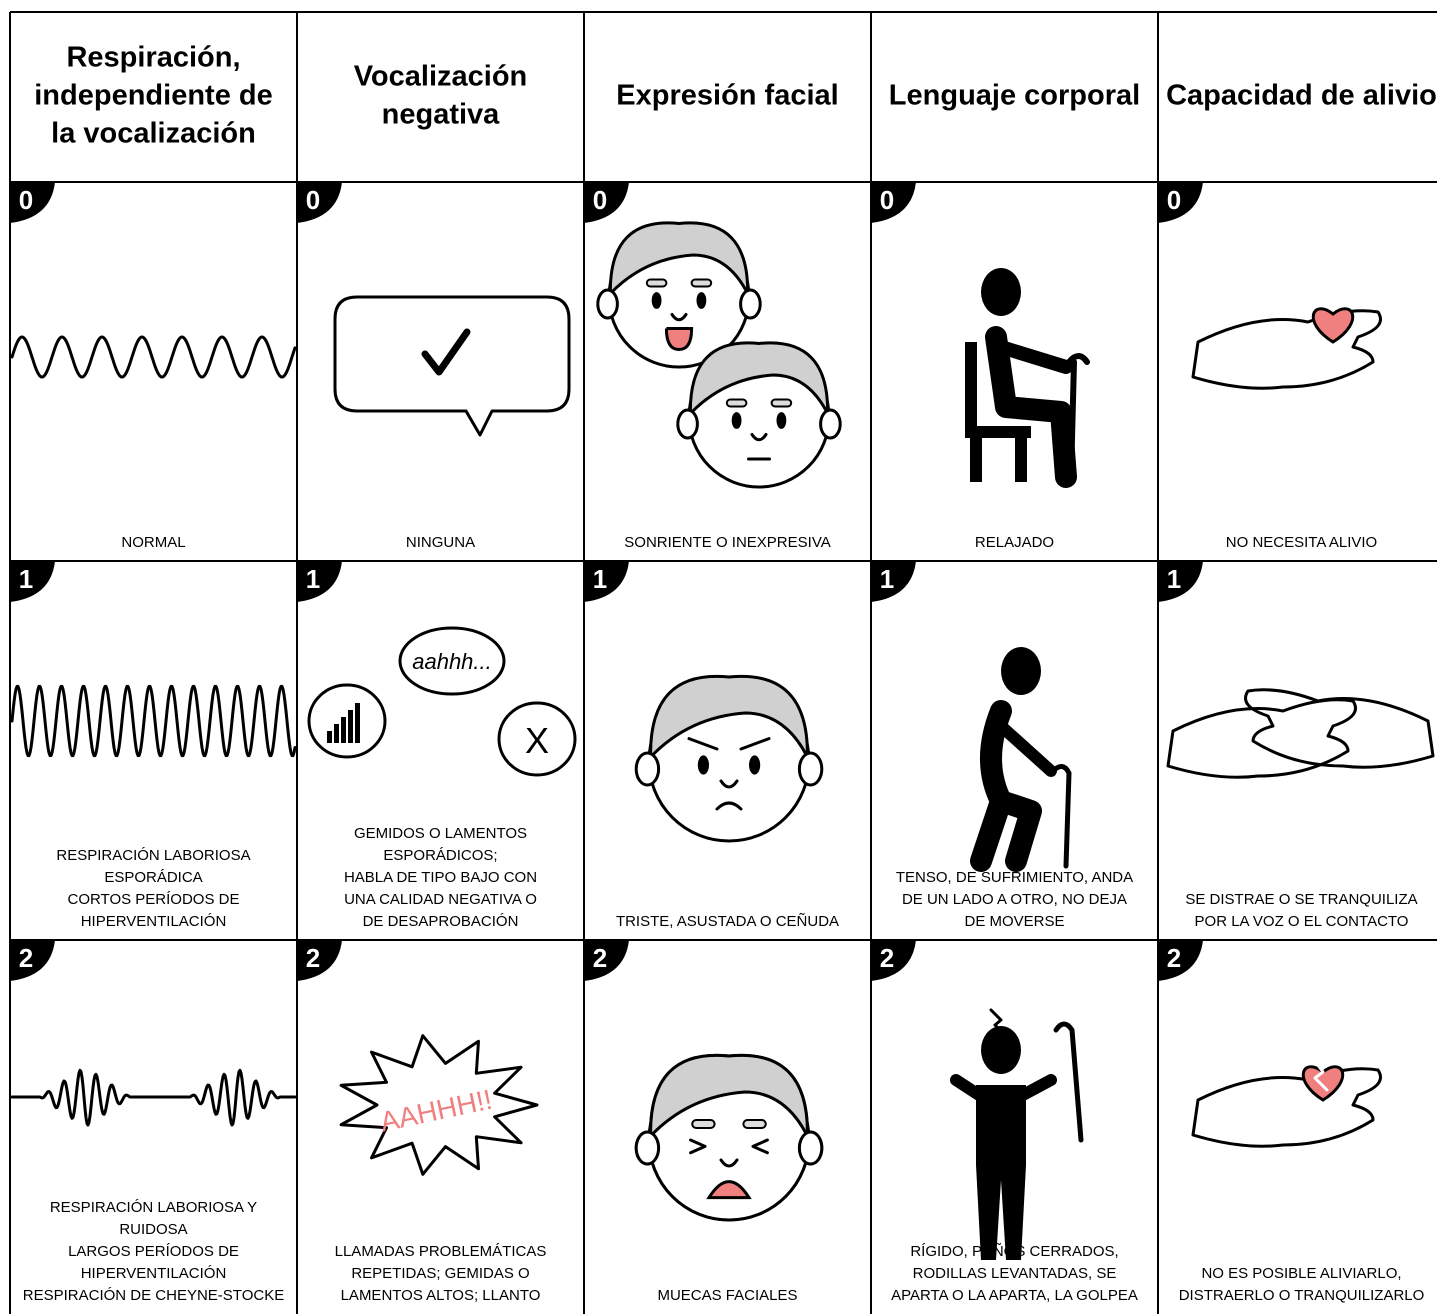  What do you see at coordinates (153, 1207) in the screenshot?
I see `caption: RESPIRACIÓN LABORIOSA Y` at bounding box center [153, 1207].